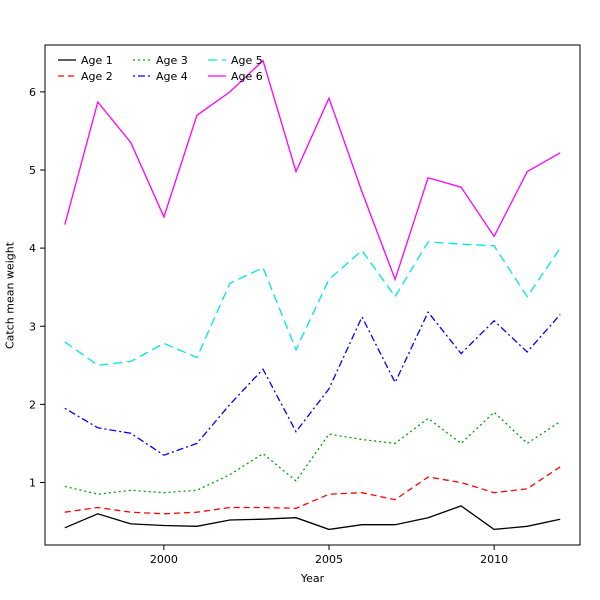 Image resolution: width=600 pixels, height=600 pixels. What do you see at coordinates (172, 76) in the screenshot?
I see `legend-item-label: Age 4` at bounding box center [172, 76].